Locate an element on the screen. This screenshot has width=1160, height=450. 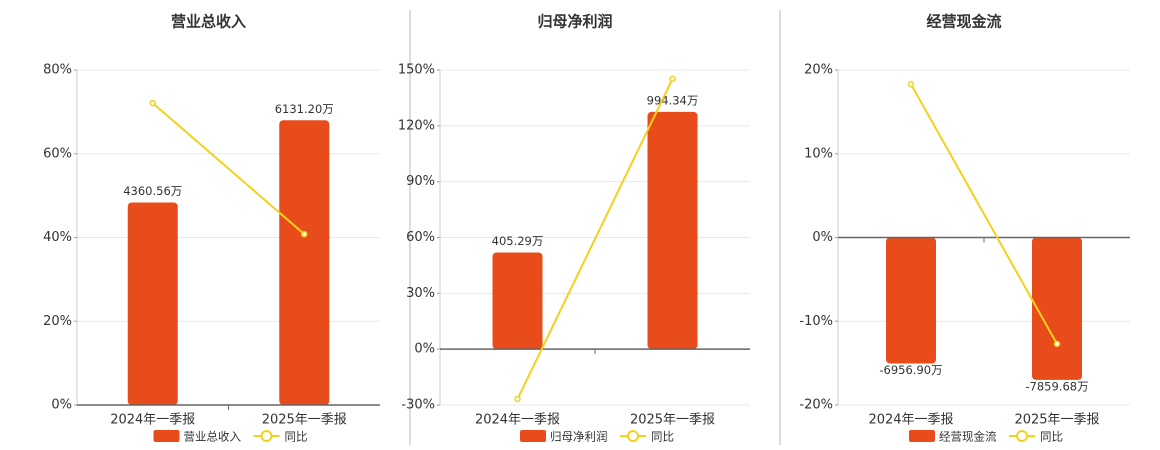
value-label: -6956.90万 is located at coordinates (910, 370).